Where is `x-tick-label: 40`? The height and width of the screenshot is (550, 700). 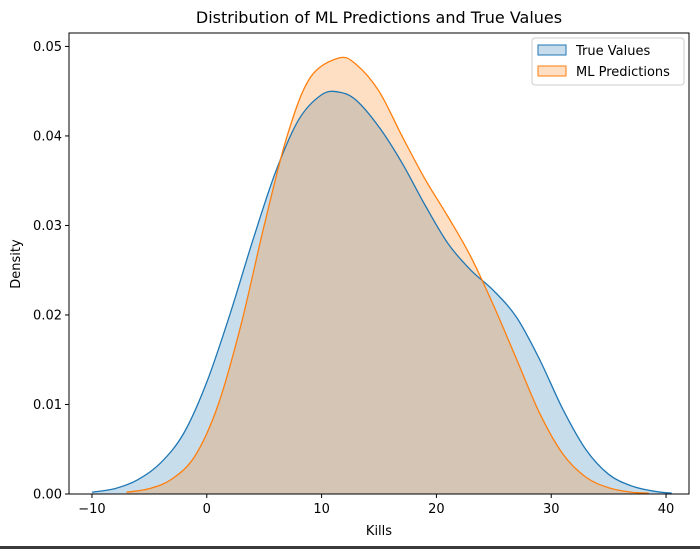
x-tick-label: 40 is located at coordinates (666, 509).